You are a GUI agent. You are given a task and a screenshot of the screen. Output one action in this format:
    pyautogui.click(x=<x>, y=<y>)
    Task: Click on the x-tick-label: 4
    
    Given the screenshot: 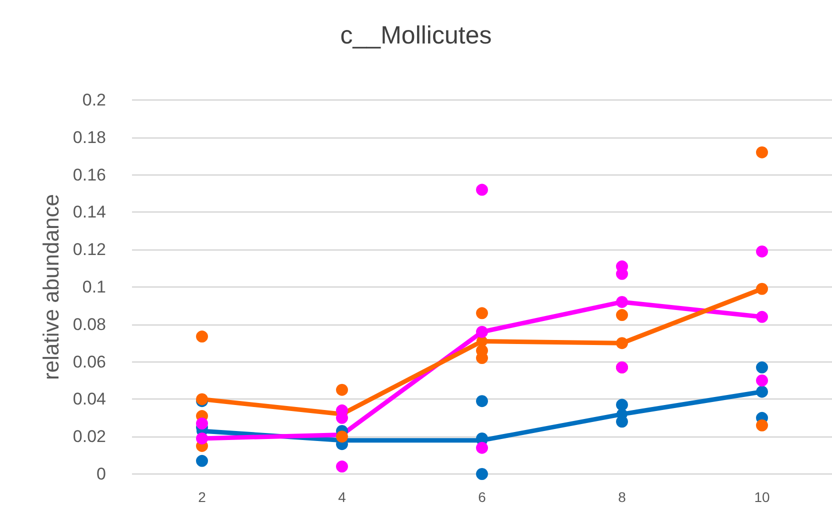 What is the action you would take?
    pyautogui.click(x=342, y=497)
    